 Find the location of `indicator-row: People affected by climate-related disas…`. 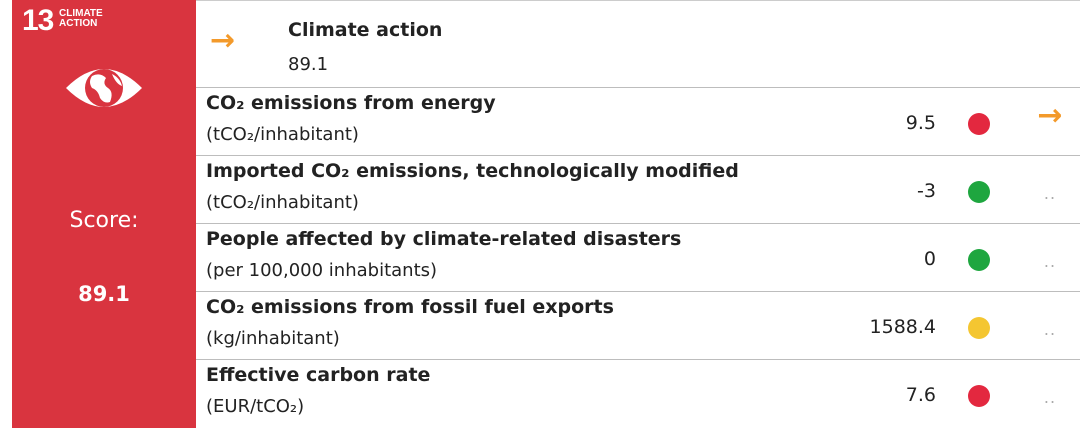

indicator-row: People affected by climate-related disas… is located at coordinates (638, 257).